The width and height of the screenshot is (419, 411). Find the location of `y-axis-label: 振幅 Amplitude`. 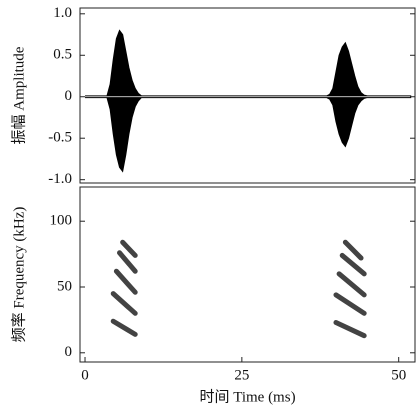

y-axis-label: 振幅 Amplitude is located at coordinates (18, 95).